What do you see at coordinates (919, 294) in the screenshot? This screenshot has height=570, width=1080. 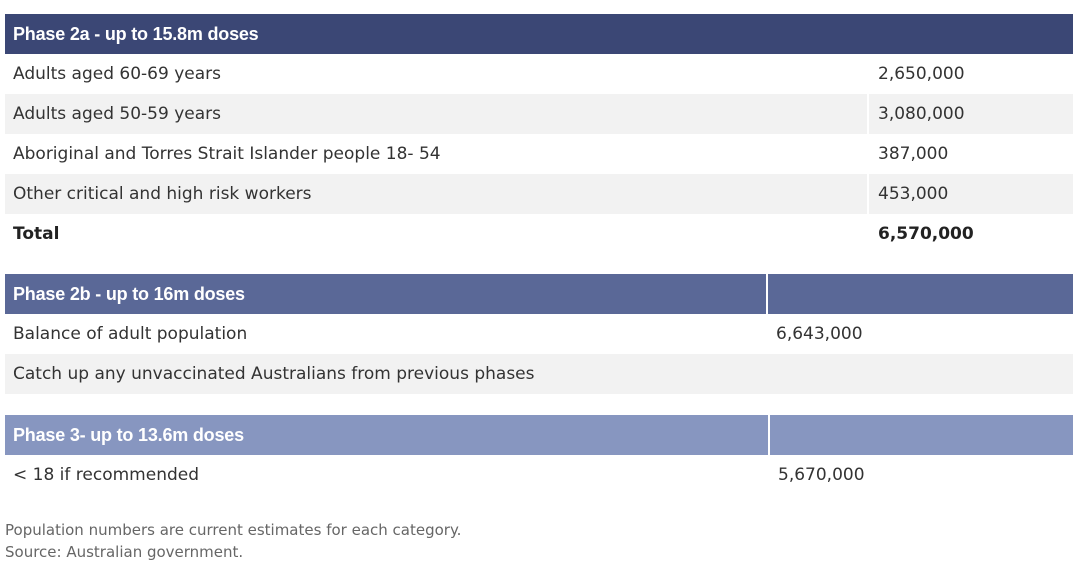 I see `phase-2b-header-value` at bounding box center [919, 294].